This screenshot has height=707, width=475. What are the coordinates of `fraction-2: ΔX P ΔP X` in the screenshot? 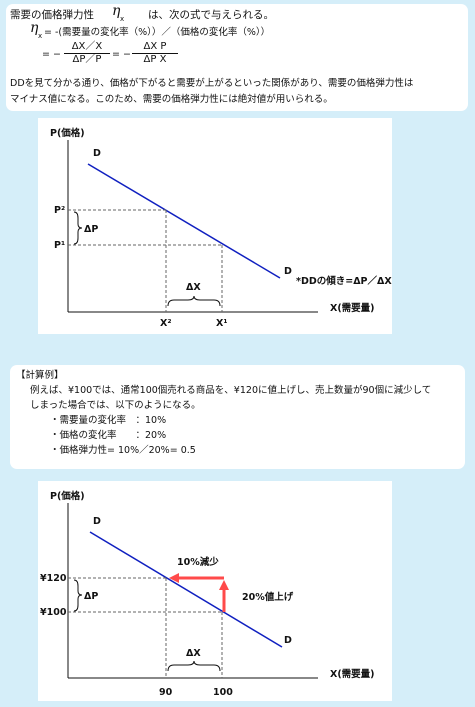 It's located at (155, 53).